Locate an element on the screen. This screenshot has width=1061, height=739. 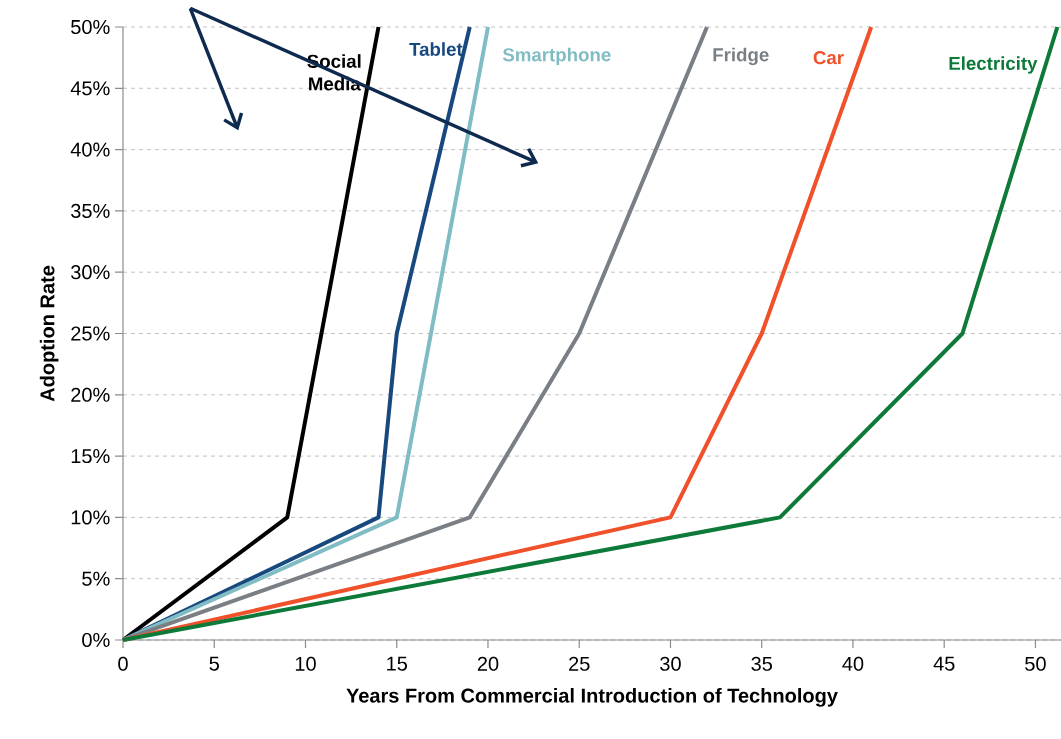
series-label: Car is located at coordinates (828, 58).